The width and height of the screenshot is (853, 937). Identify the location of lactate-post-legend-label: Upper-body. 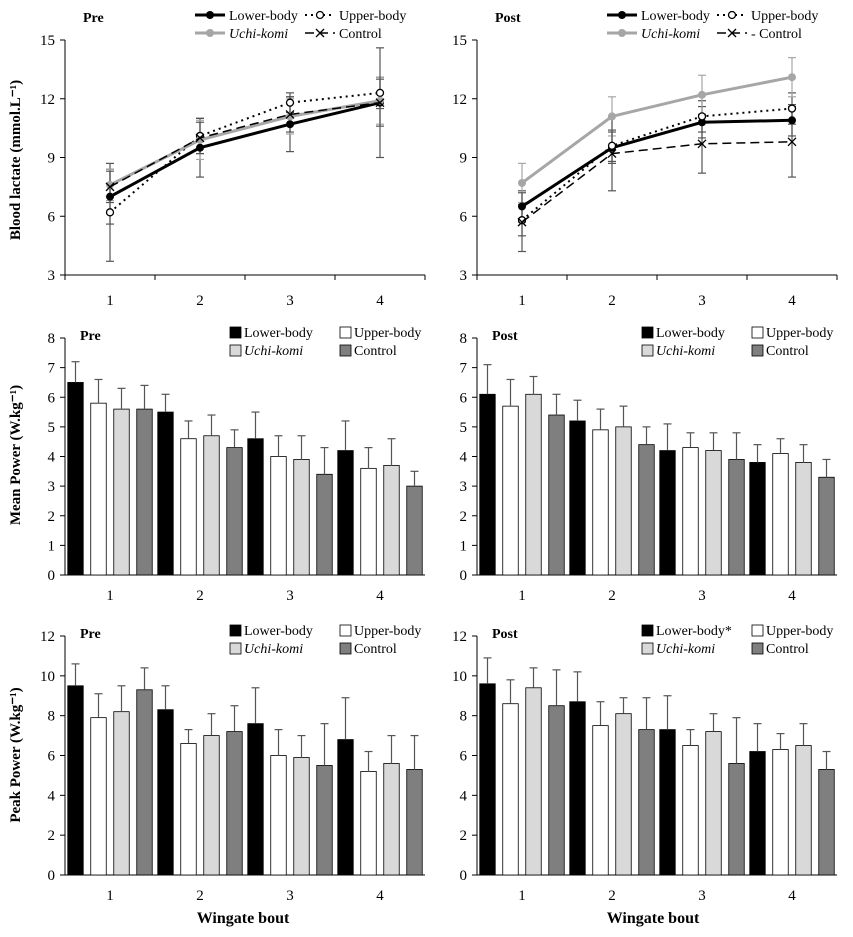
(784, 16).